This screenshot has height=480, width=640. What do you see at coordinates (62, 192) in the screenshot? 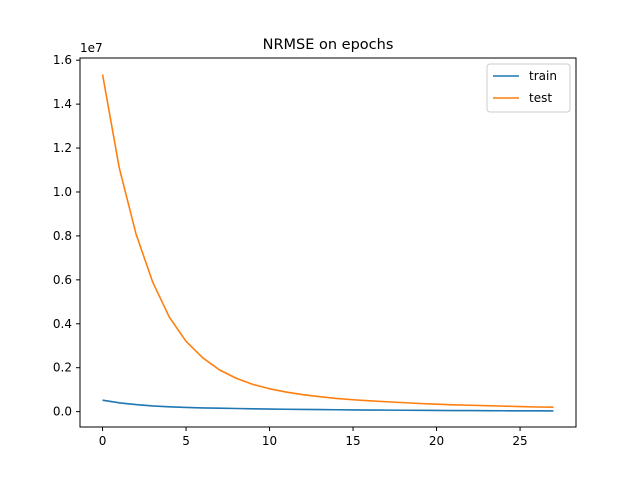
I see `y-tick-label: 1.0` at bounding box center [62, 192].